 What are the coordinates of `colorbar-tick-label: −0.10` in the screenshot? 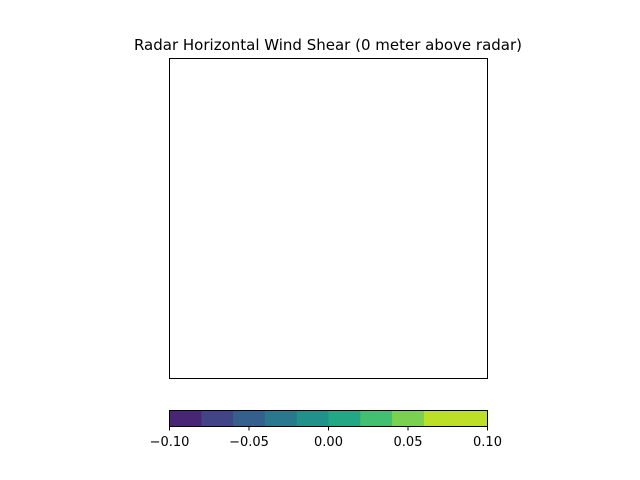 It's located at (170, 442).